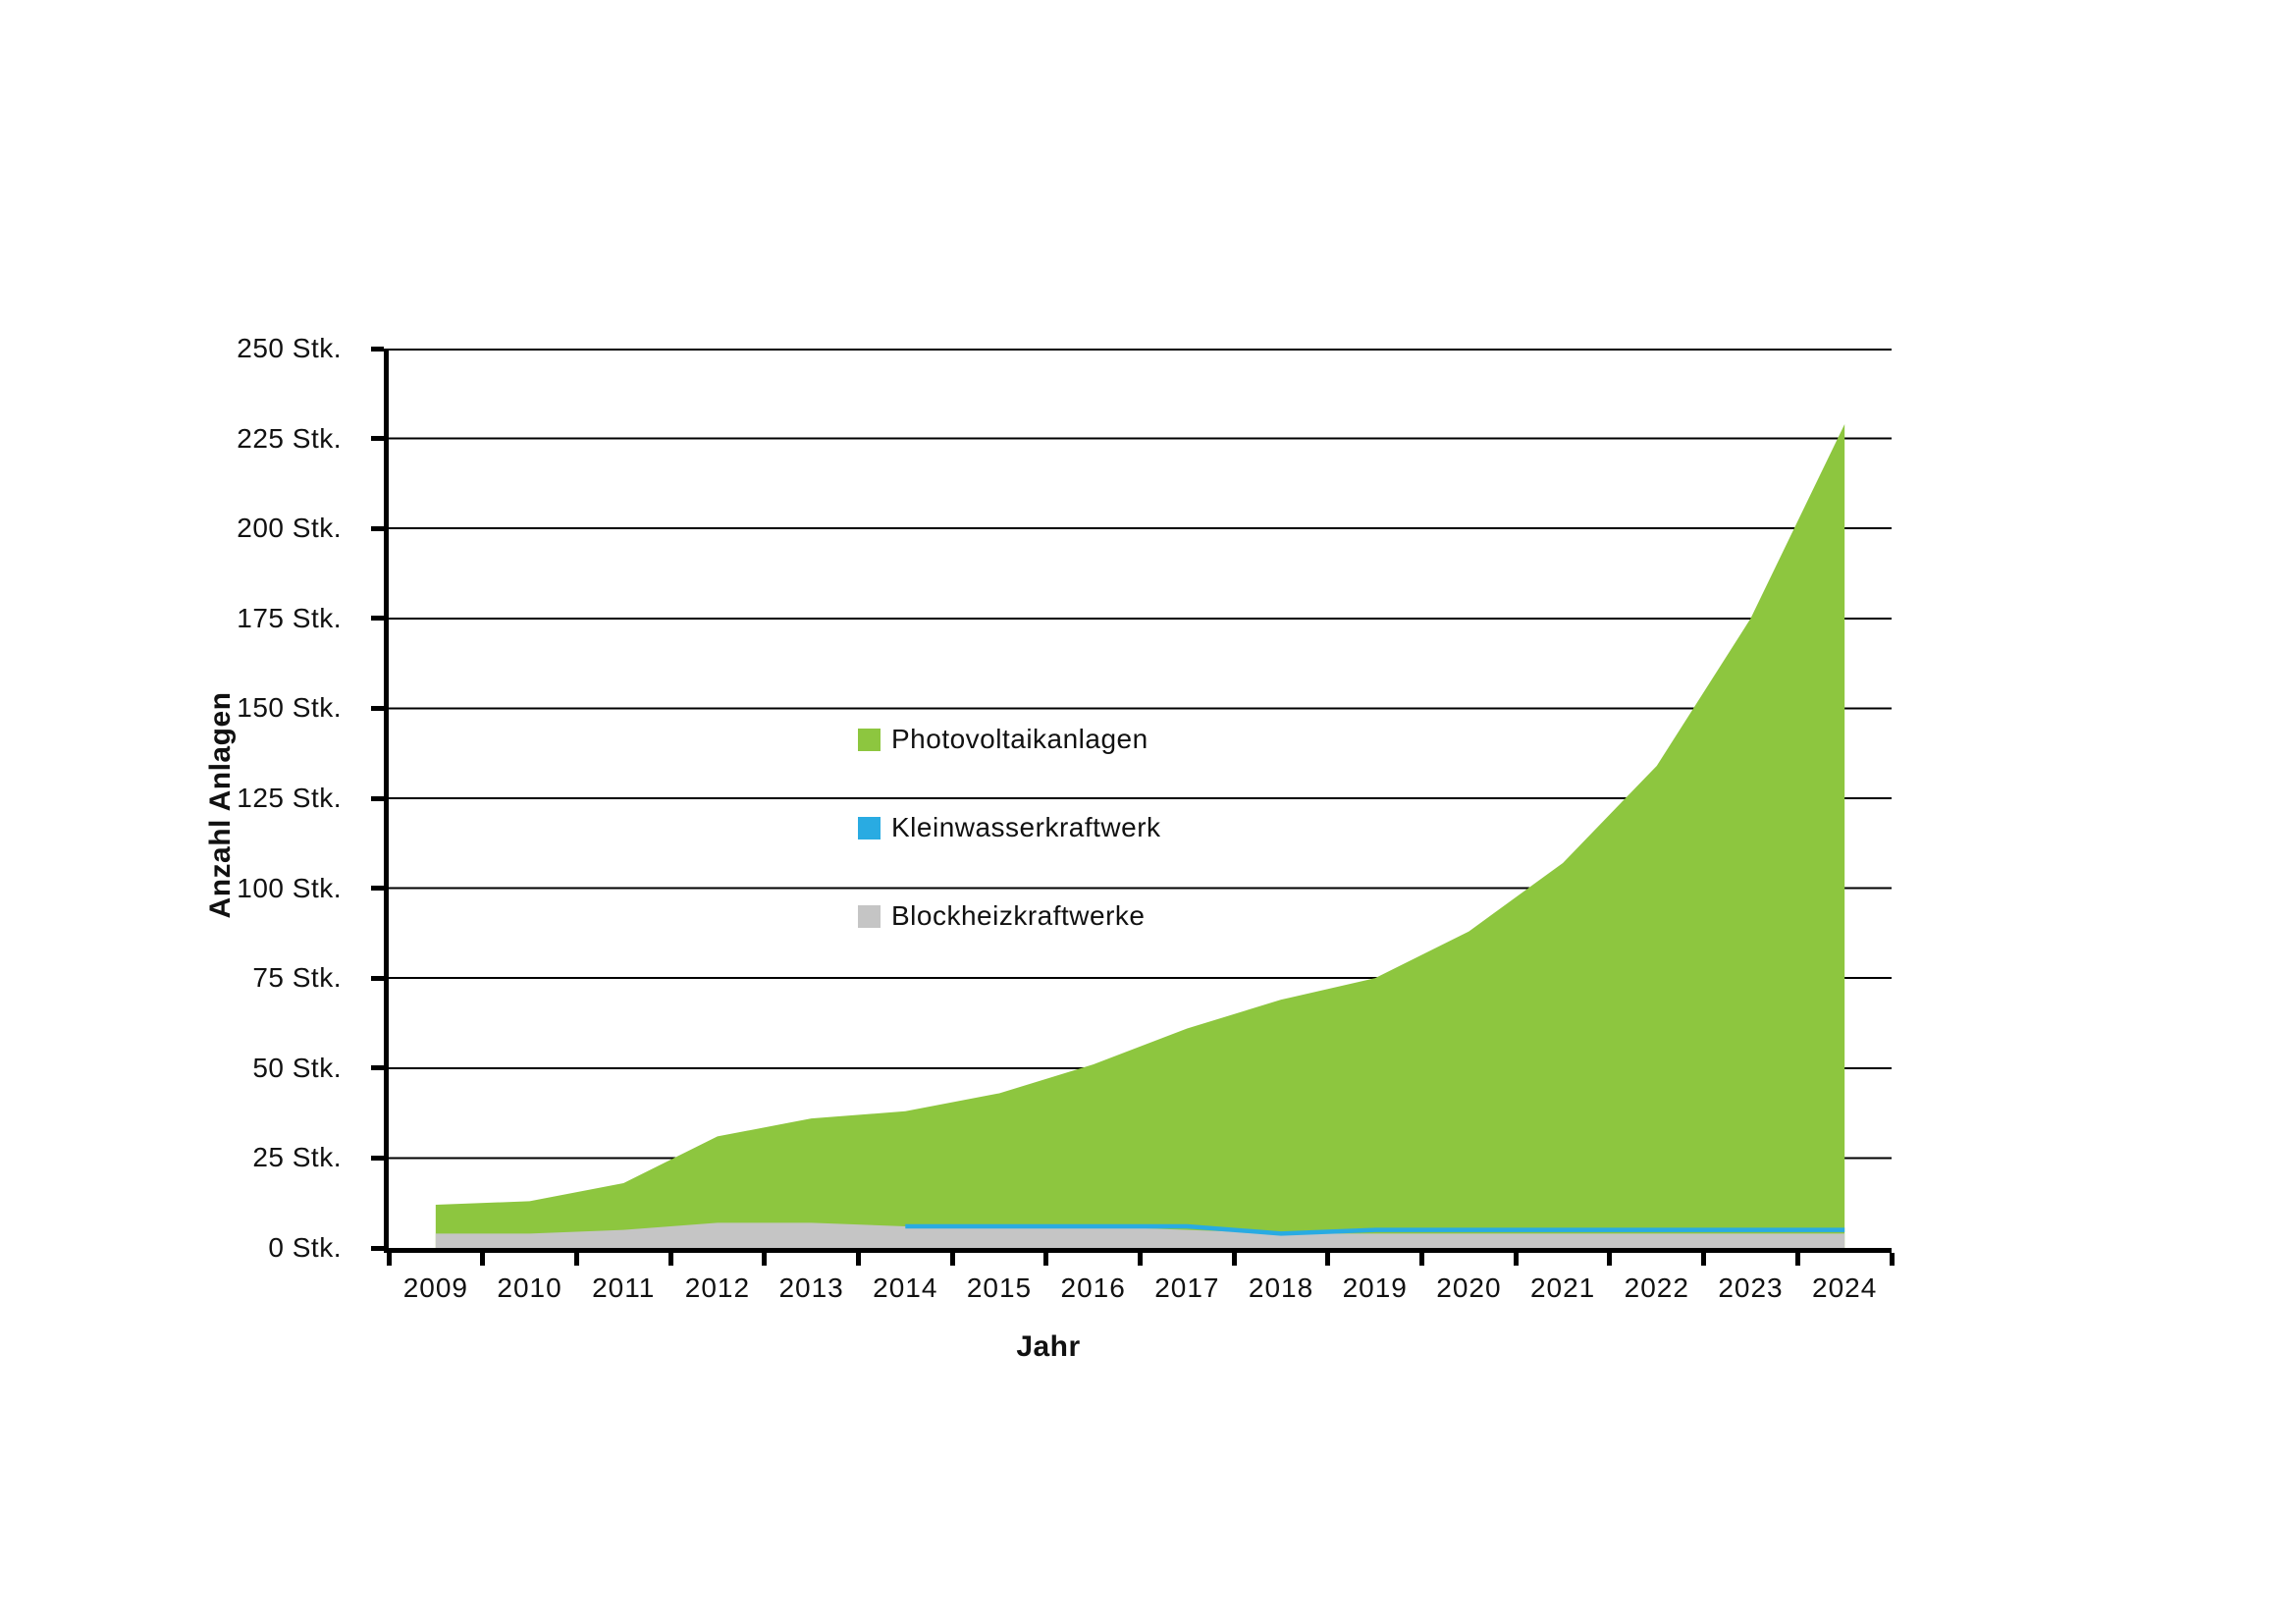 The width and height of the screenshot is (2296, 1624). Describe the element at coordinates (297, 978) in the screenshot. I see `y-tick-label: 75 Stk.` at that location.